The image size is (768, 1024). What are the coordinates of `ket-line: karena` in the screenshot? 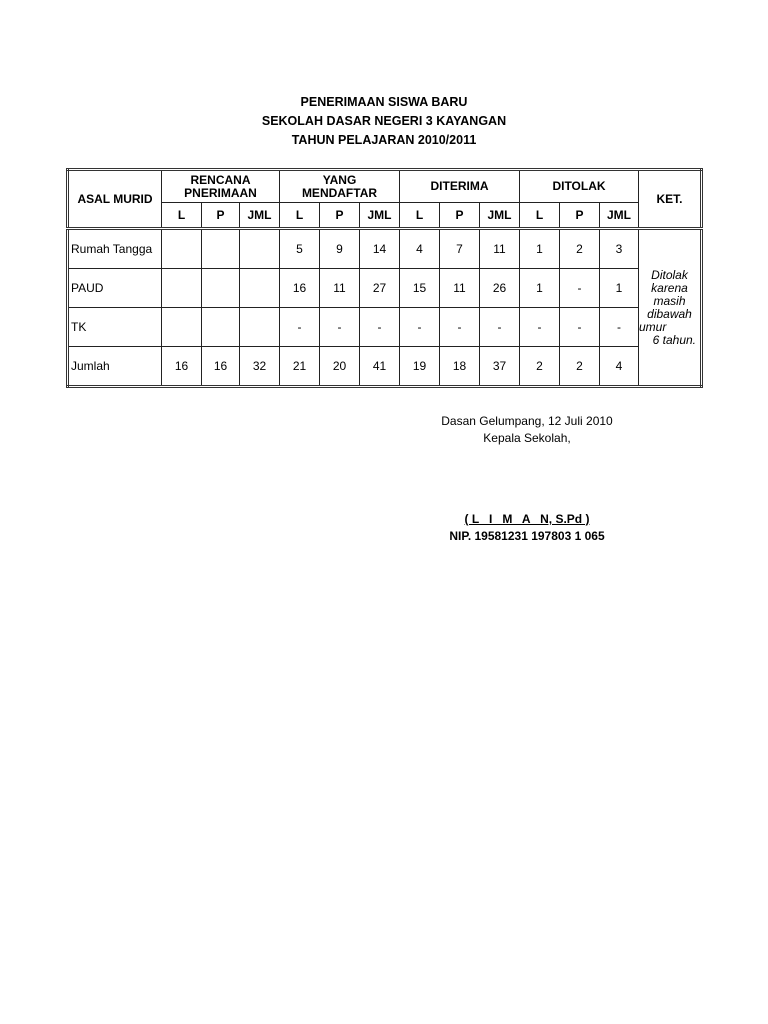 It's located at (669, 287).